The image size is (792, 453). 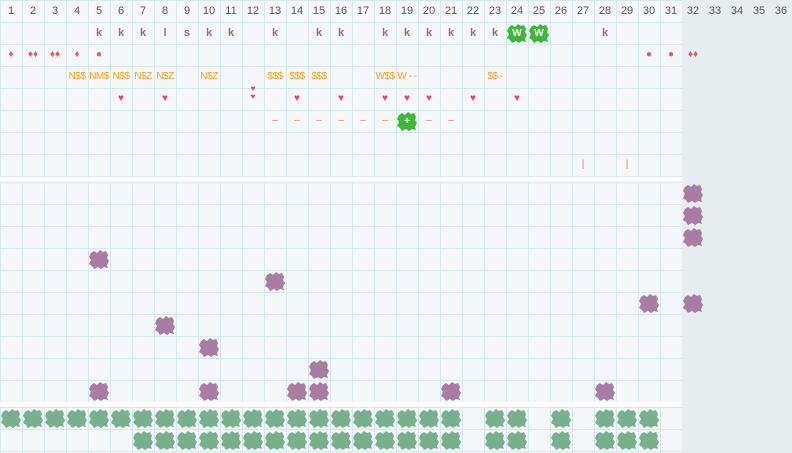 What do you see at coordinates (407, 76) in the screenshot?
I see `token-marker: W - -` at bounding box center [407, 76].